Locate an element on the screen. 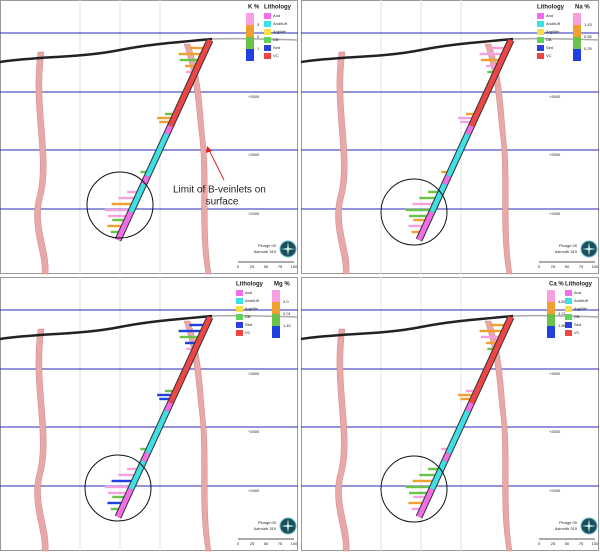 The height and width of the screenshot is (552, 600). lithology-label: And is located at coordinates (549, 15).